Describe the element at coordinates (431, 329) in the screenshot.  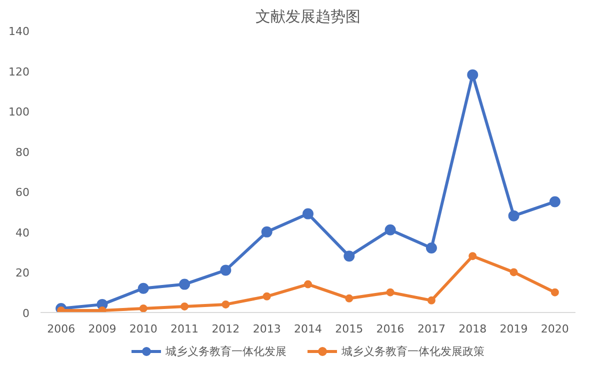
I see `x-tick-label: 2017` at that location.